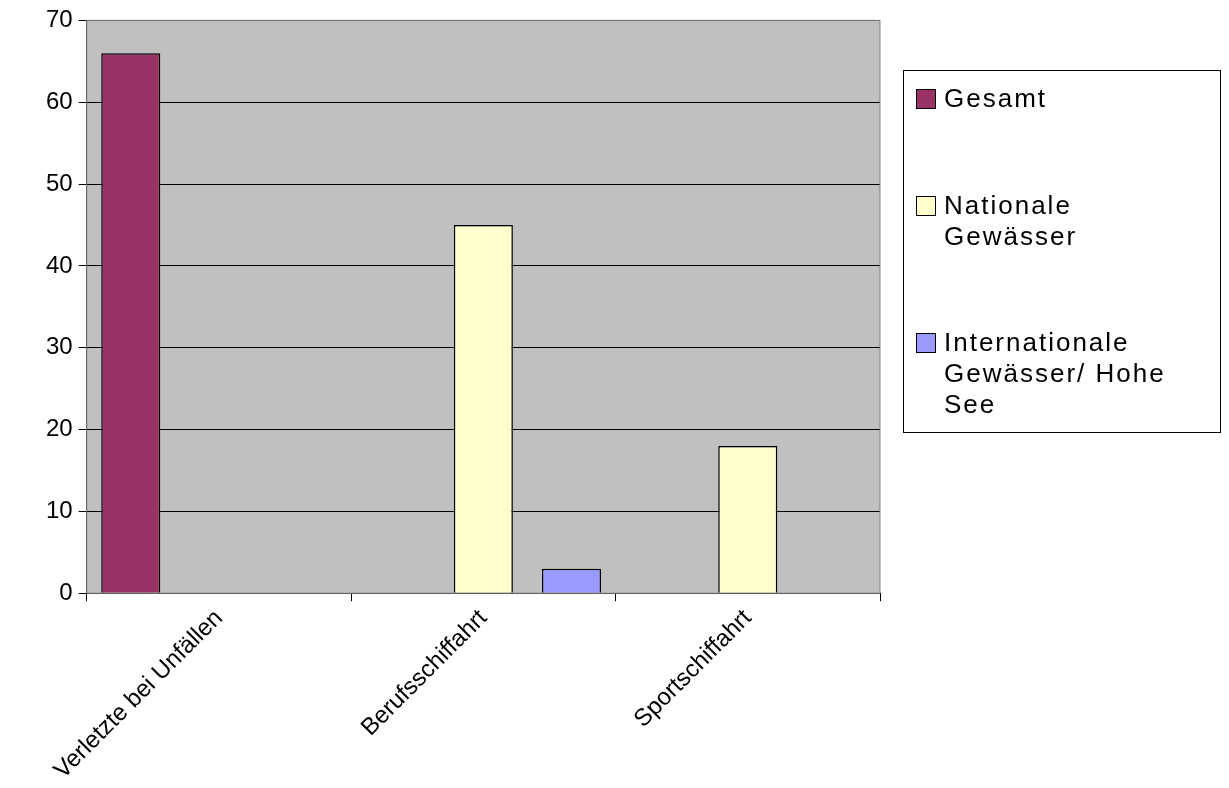  What do you see at coordinates (59, 182) in the screenshot?
I see `y-tick-label: 50` at bounding box center [59, 182].